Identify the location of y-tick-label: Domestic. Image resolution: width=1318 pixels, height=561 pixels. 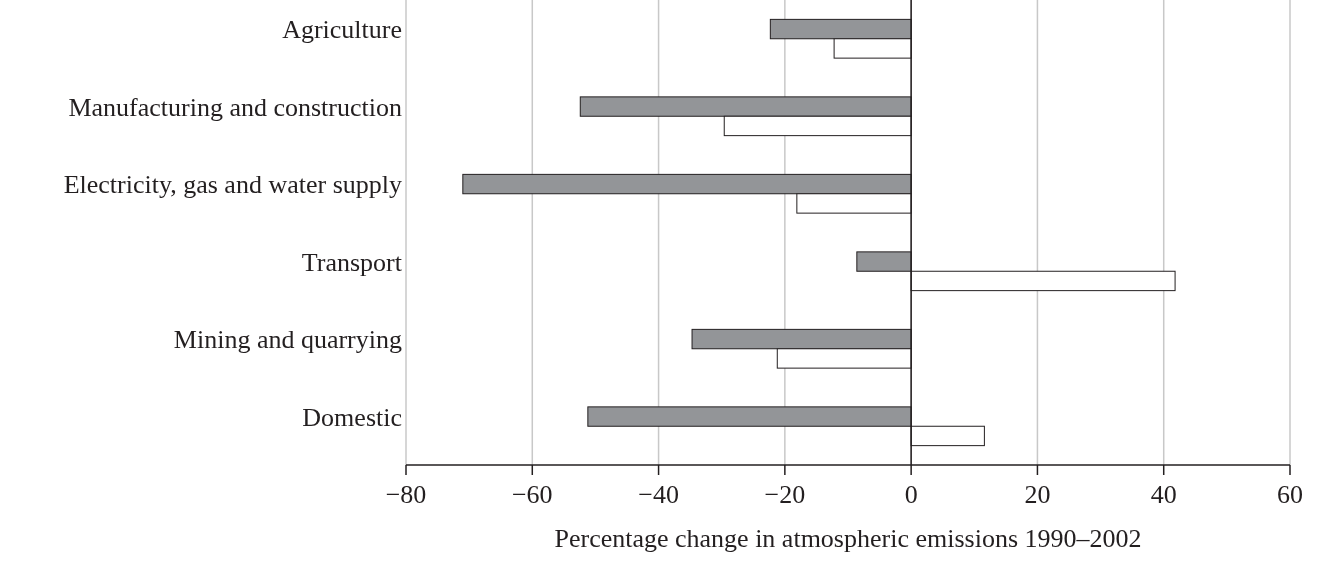
(352, 417).